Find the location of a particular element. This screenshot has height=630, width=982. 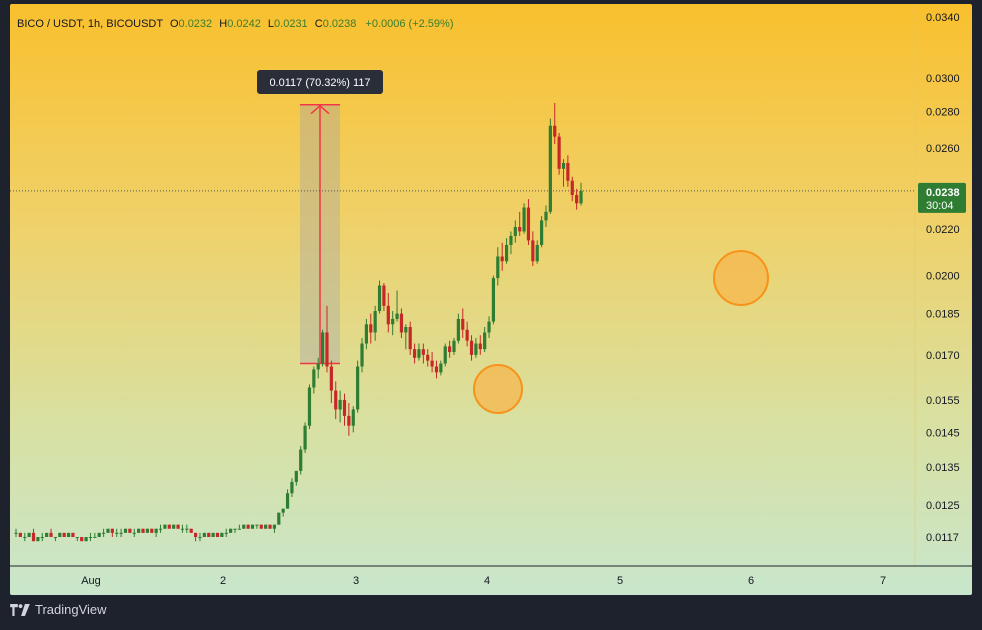

symbol-title: BICO / USDT, 1h, BICOUSDT is located at coordinates (90, 24).